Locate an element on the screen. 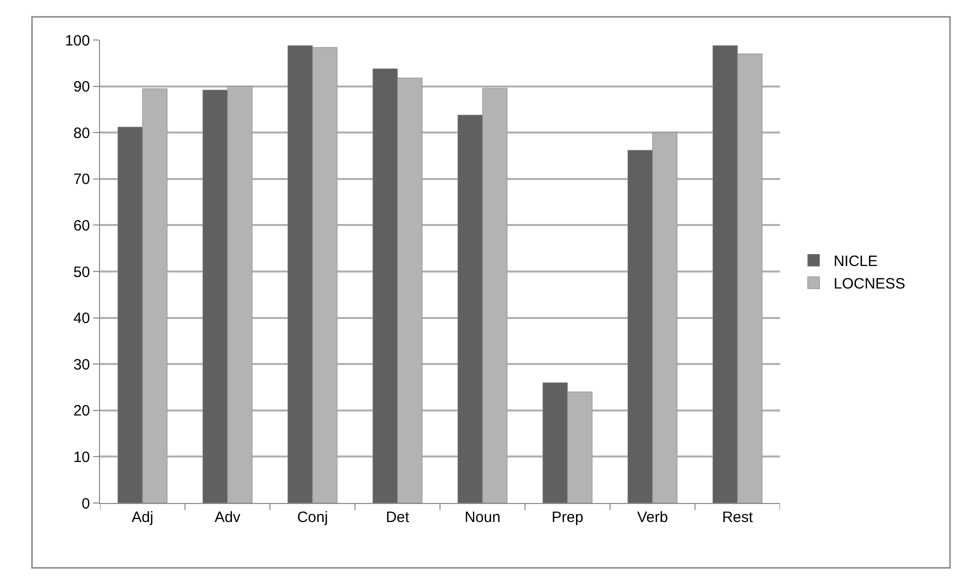  x-tick-label: Noun is located at coordinates (482, 517).